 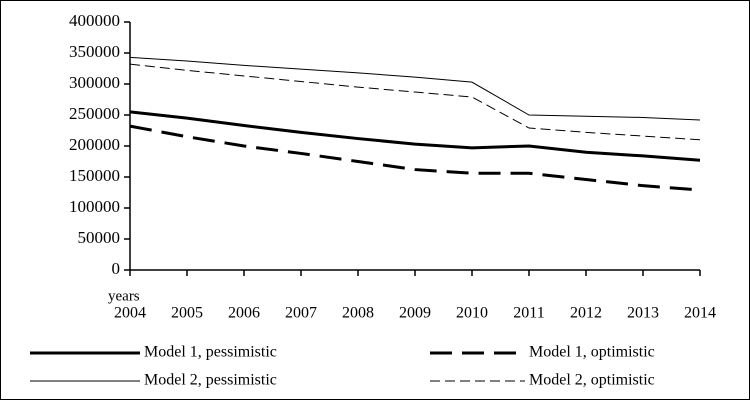 What do you see at coordinates (301, 313) in the screenshot?
I see `x-tick-label: 2007` at bounding box center [301, 313].